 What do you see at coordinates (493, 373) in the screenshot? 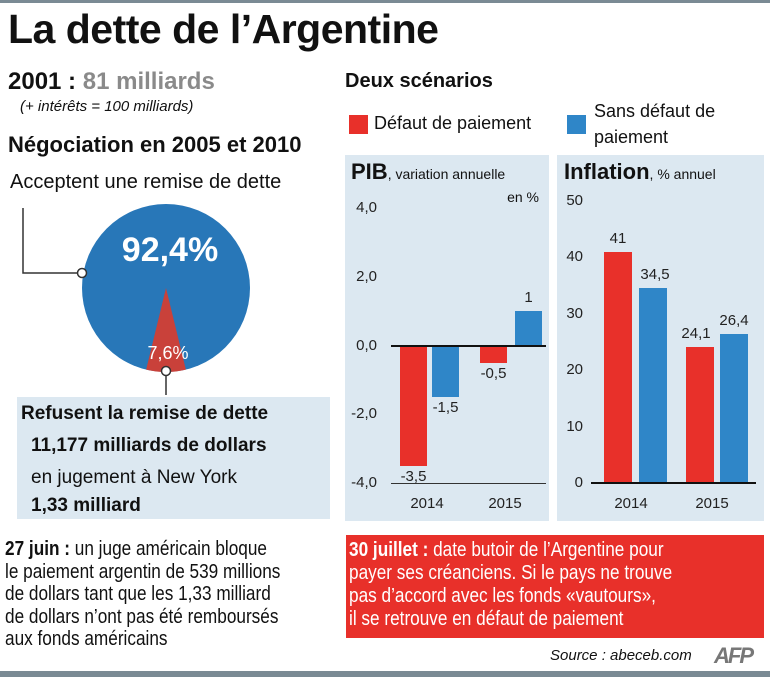
I see `bar-value-label: -0,5` at bounding box center [493, 373].